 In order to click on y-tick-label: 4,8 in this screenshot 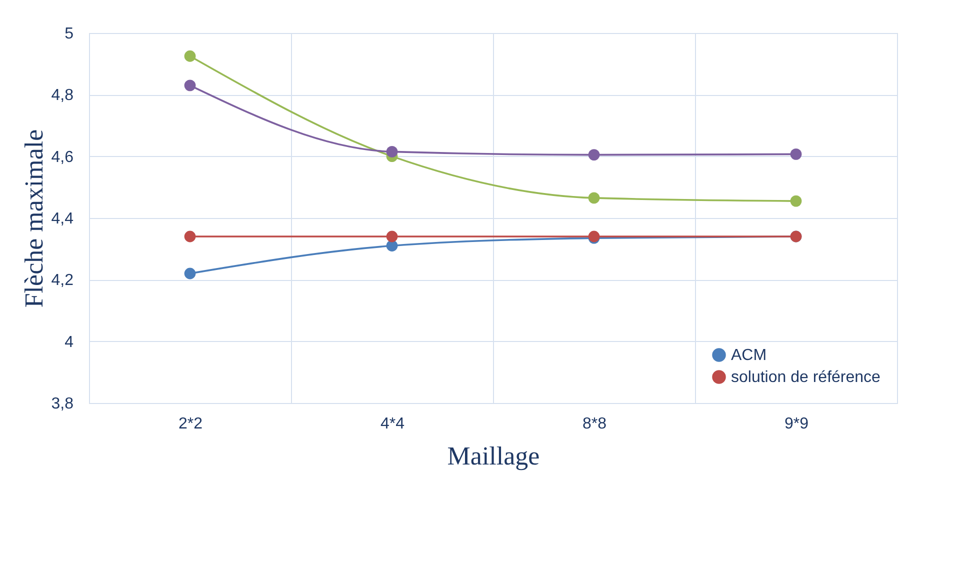, I will do `click(62, 95)`.